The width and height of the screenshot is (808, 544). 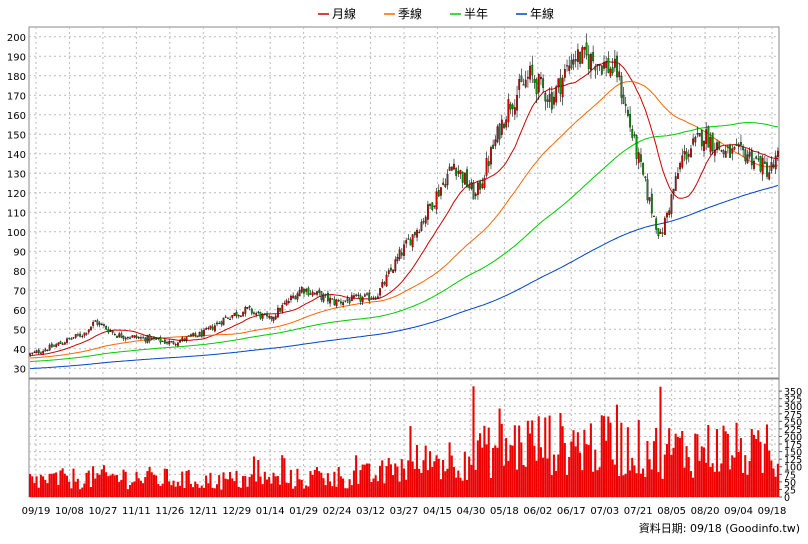 What do you see at coordinates (793, 392) in the screenshot?
I see `volume-tick-label: 350` at bounding box center [793, 392].